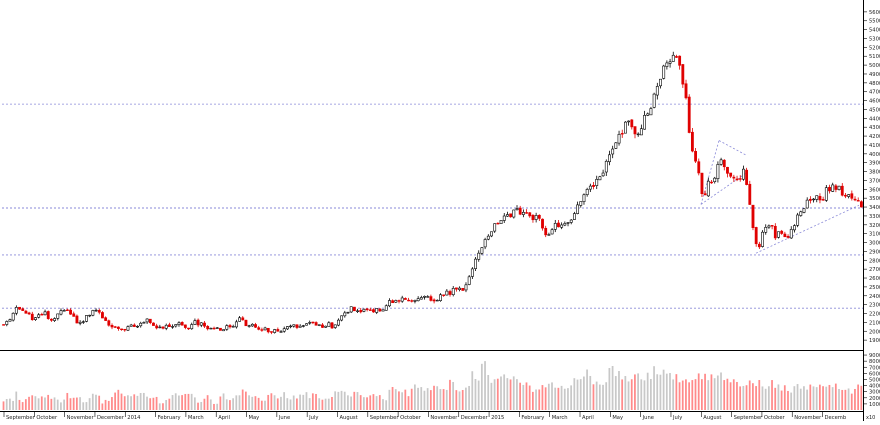  I want to click on volume-tick-label: 80000, so click(874, 362).